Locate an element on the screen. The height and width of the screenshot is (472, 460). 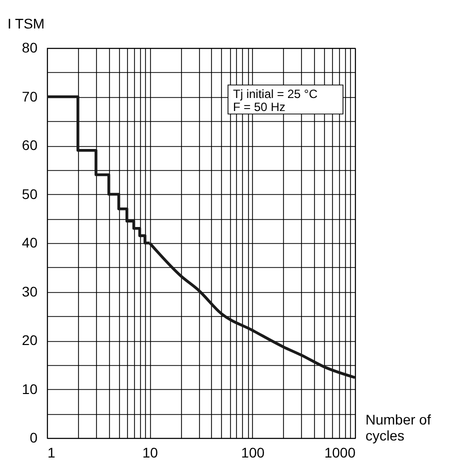
x-axis-title: Number of cycles is located at coordinates (398, 428).